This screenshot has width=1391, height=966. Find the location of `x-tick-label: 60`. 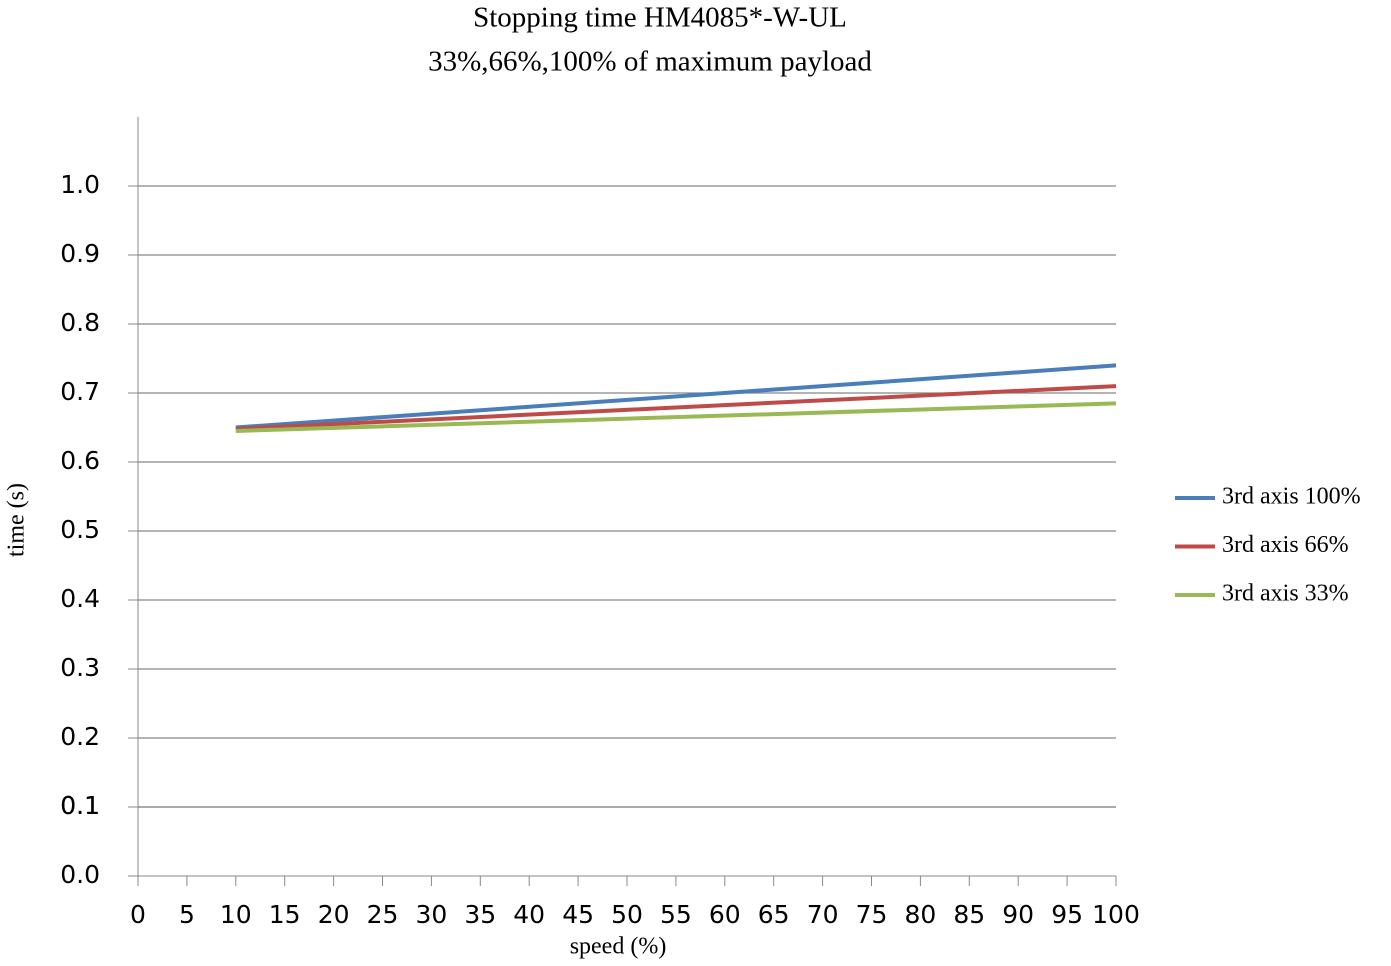

x-tick-label: 60 is located at coordinates (725, 914).